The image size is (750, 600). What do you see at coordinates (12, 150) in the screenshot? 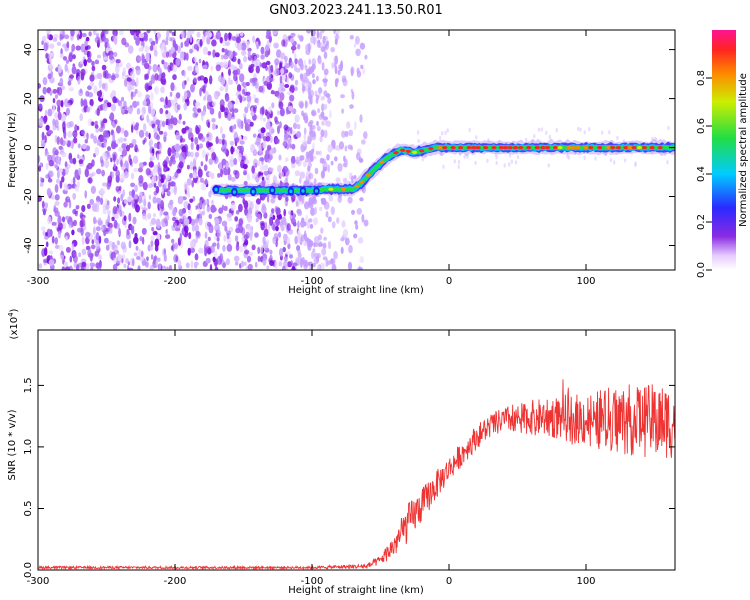
I see `spectrogram-y-label: Frequency (Hz)` at bounding box center [12, 150].